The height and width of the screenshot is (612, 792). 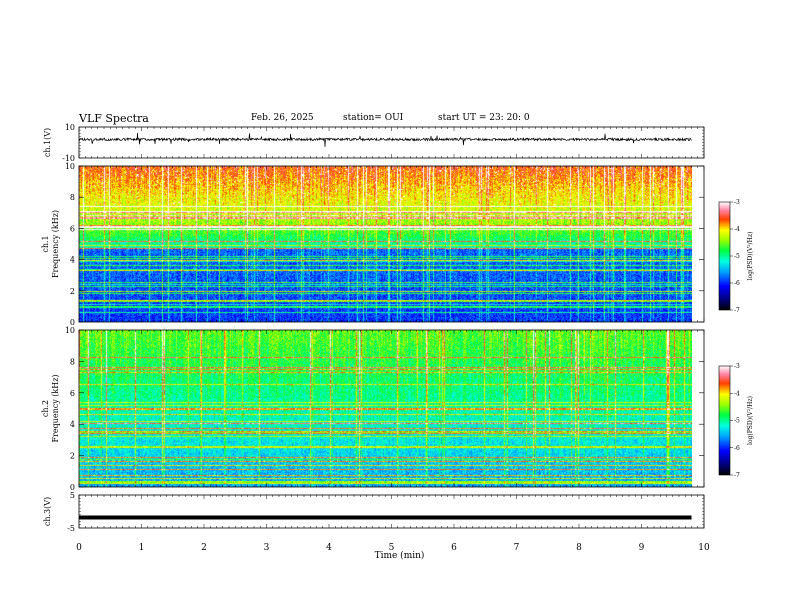 What do you see at coordinates (392, 548) in the screenshot?
I see `x-tick-label: 5` at bounding box center [392, 548].